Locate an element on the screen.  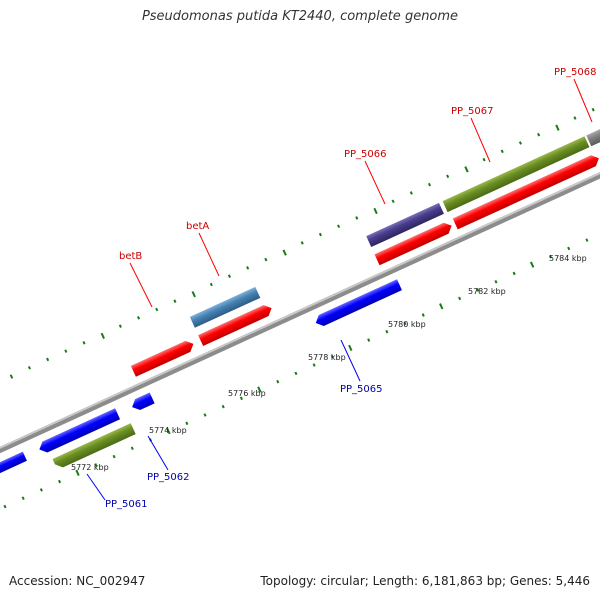
label-beta: betA is located at coordinates (197, 226).